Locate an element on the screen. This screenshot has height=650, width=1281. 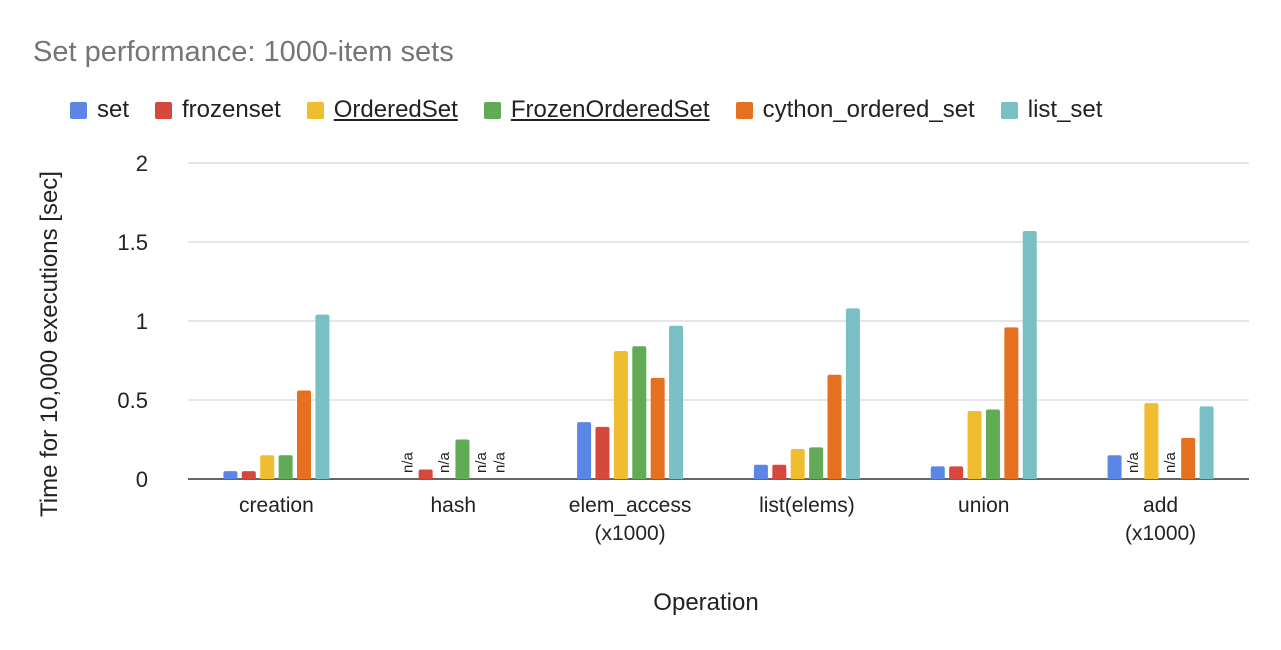
legend-label: FrozenOrderedSet is located at coordinates (610, 109).